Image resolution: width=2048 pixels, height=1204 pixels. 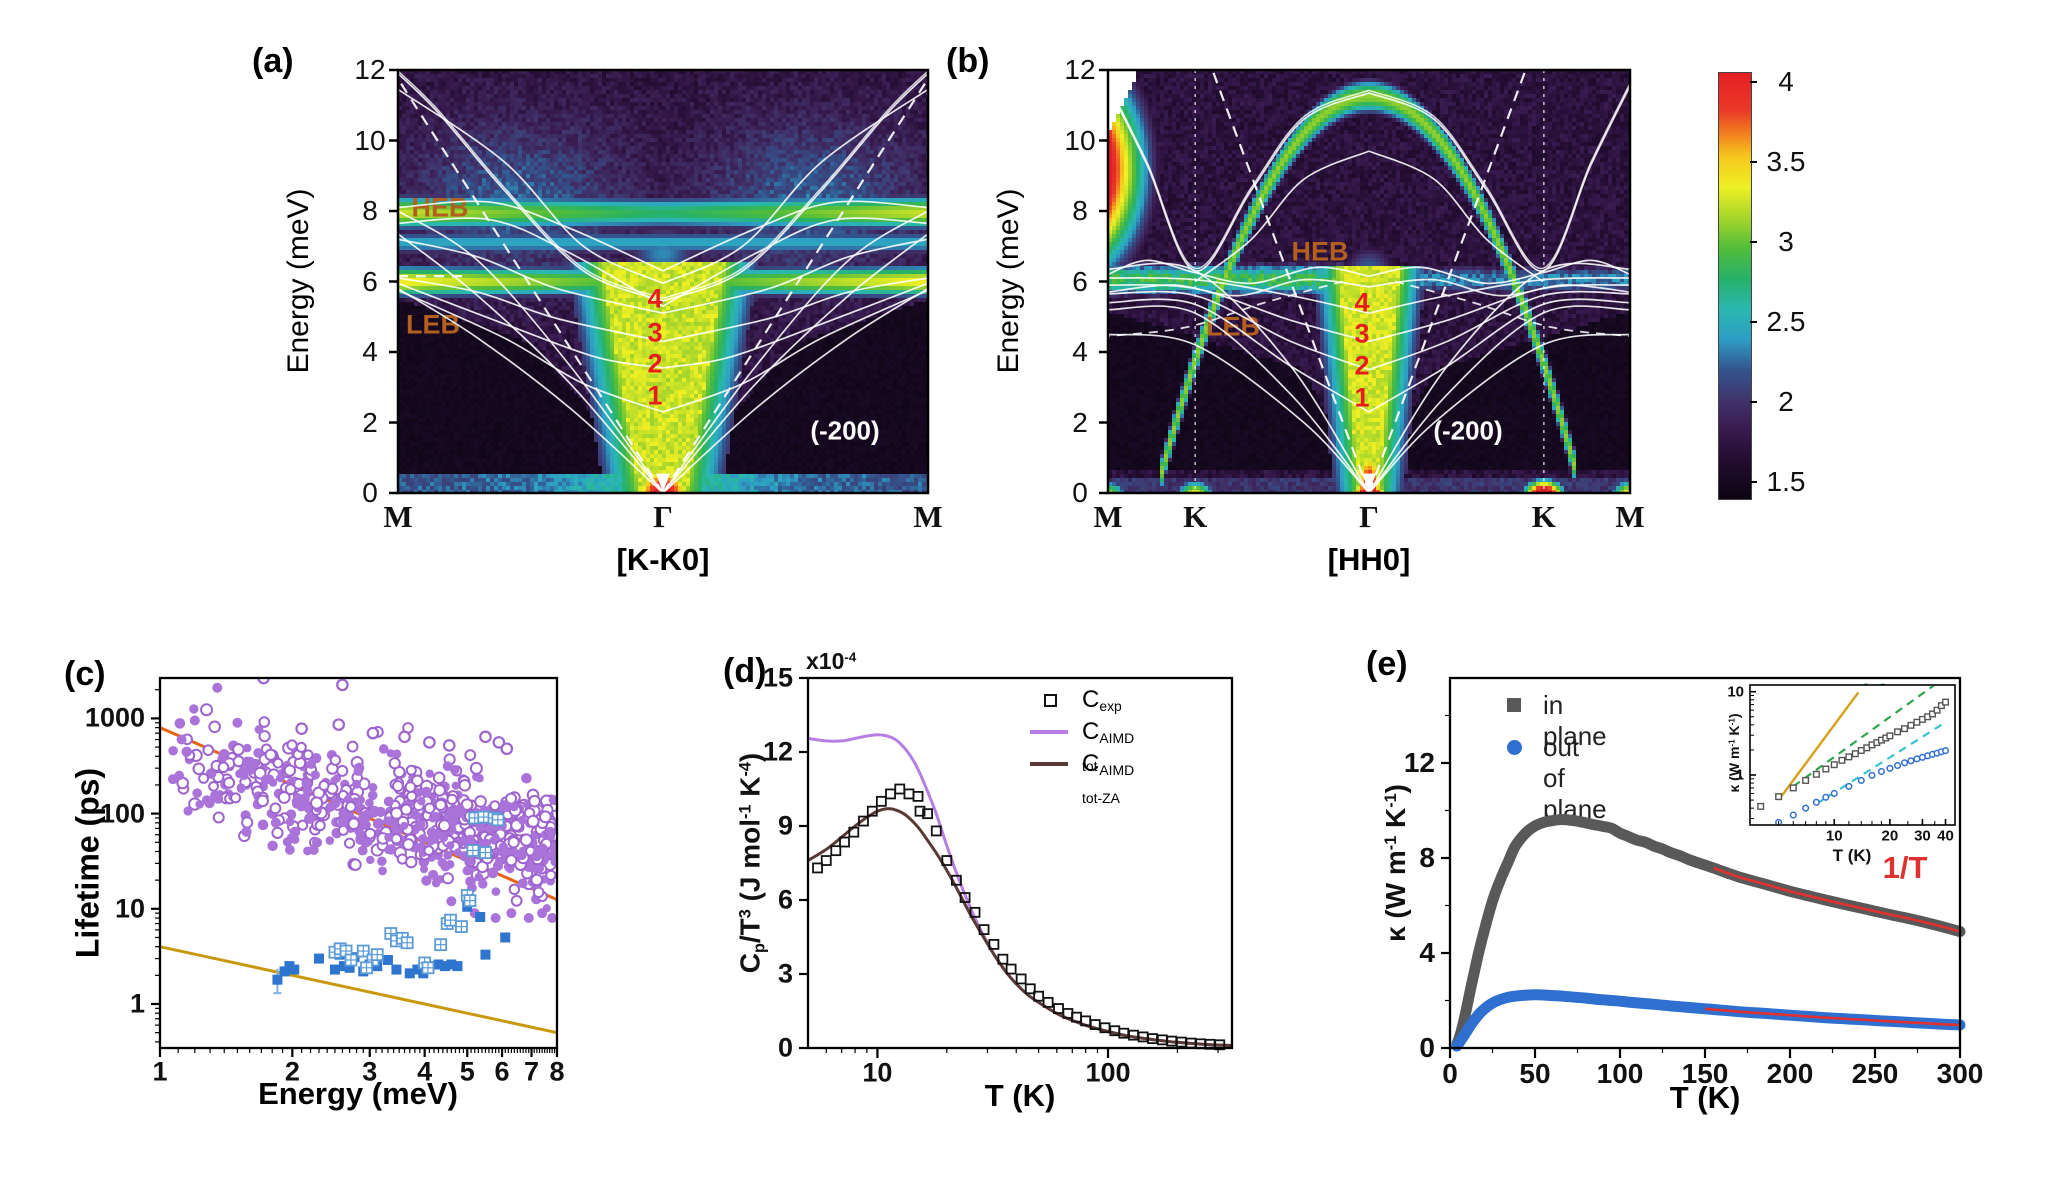 What do you see at coordinates (1786, 81) in the screenshot?
I see `colorbar-tick-label: 4` at bounding box center [1786, 81].